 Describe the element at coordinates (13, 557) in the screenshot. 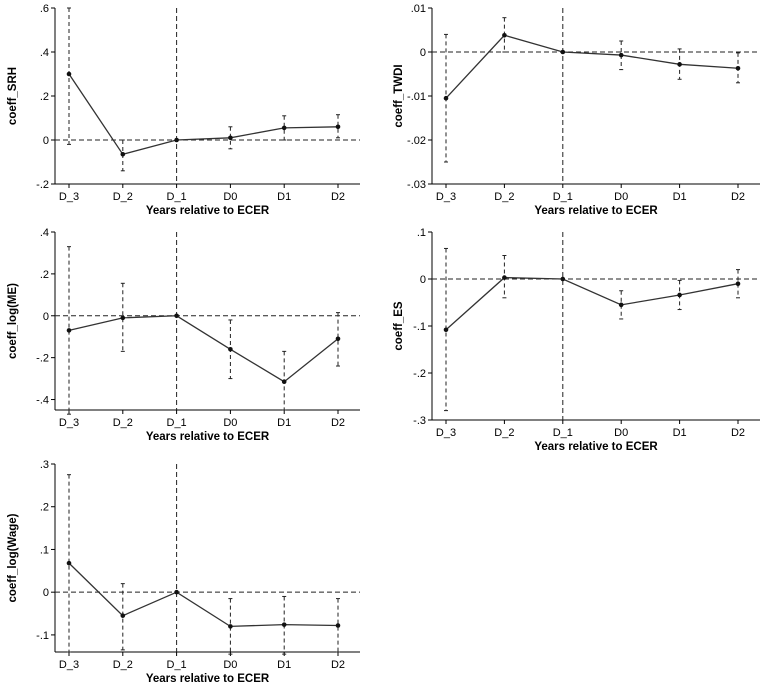

I see `y-axis-title: coeff_log(Wage)` at that location.